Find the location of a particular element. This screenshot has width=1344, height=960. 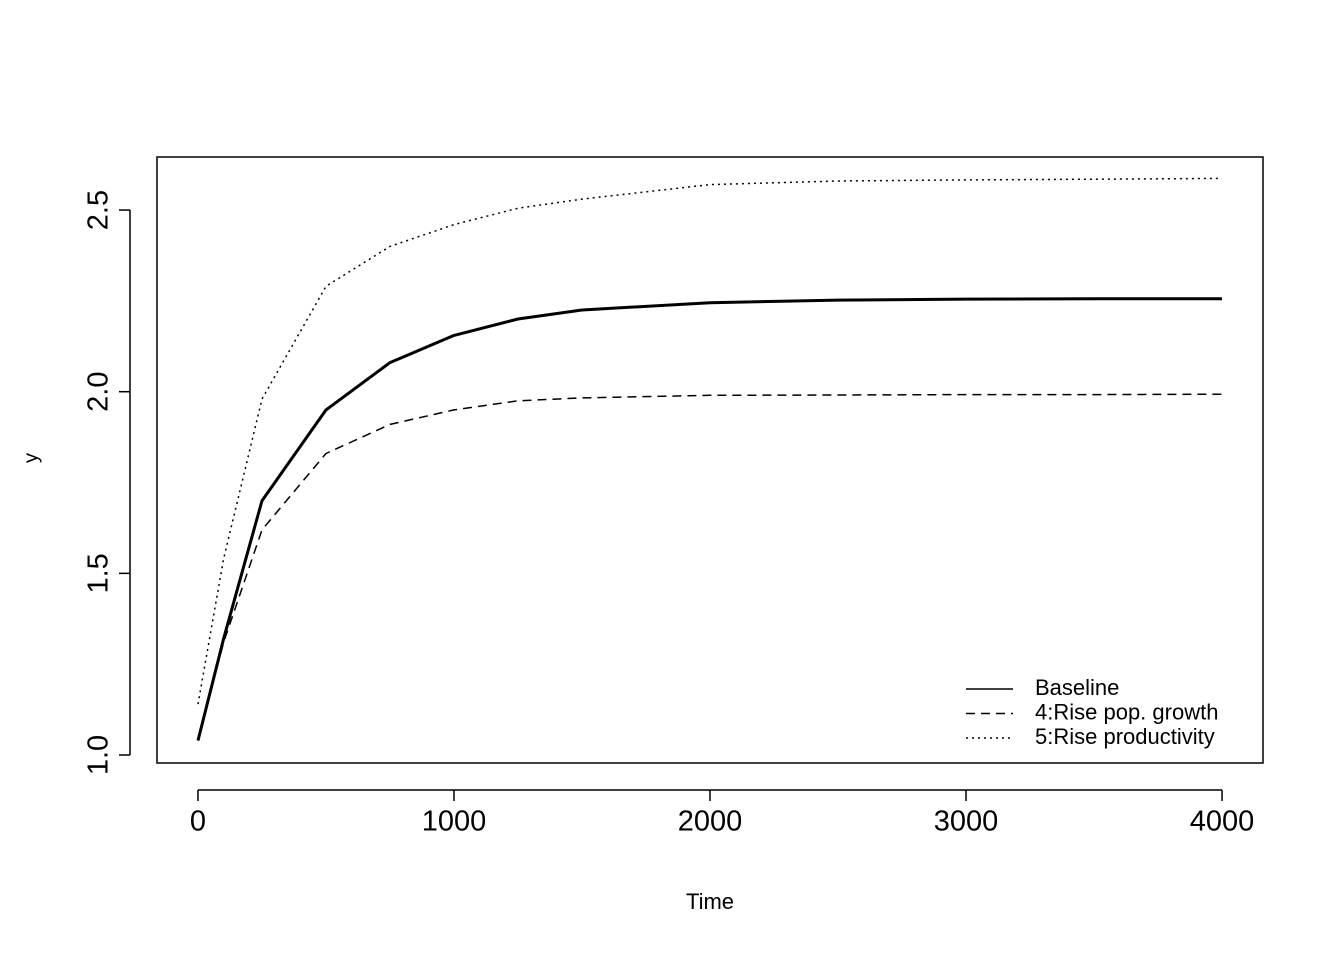

x-tick-label: 0 is located at coordinates (198, 822).